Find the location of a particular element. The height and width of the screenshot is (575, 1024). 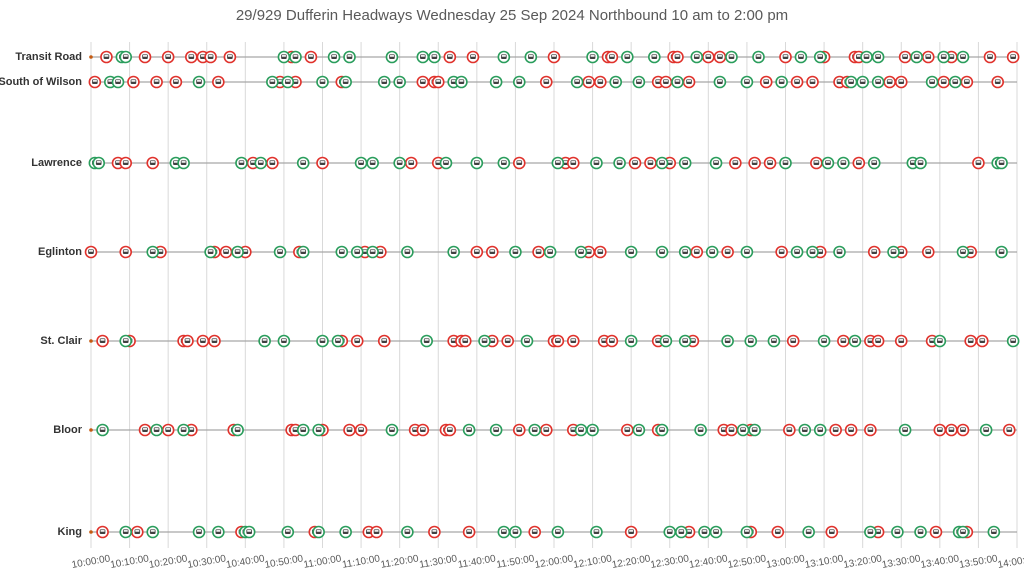

category-label: South of Wilson is located at coordinates (41, 82).